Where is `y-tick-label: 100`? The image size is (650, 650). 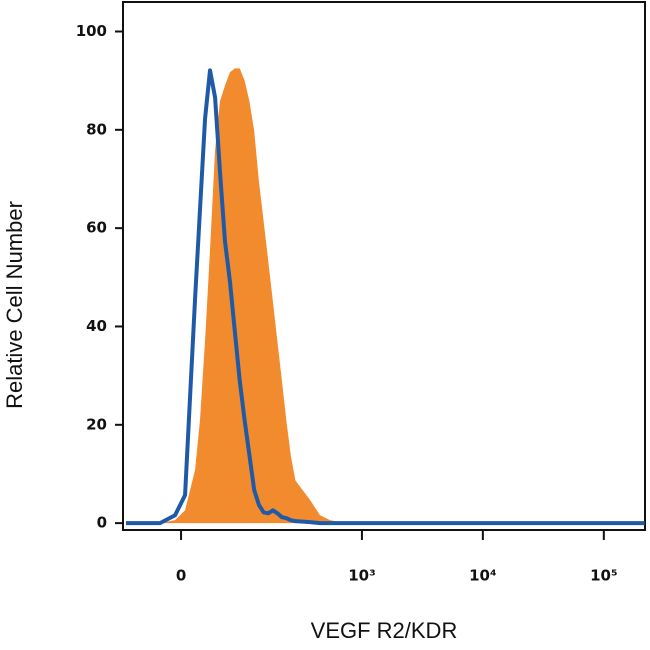
y-tick-label: 100 is located at coordinates (91, 31).